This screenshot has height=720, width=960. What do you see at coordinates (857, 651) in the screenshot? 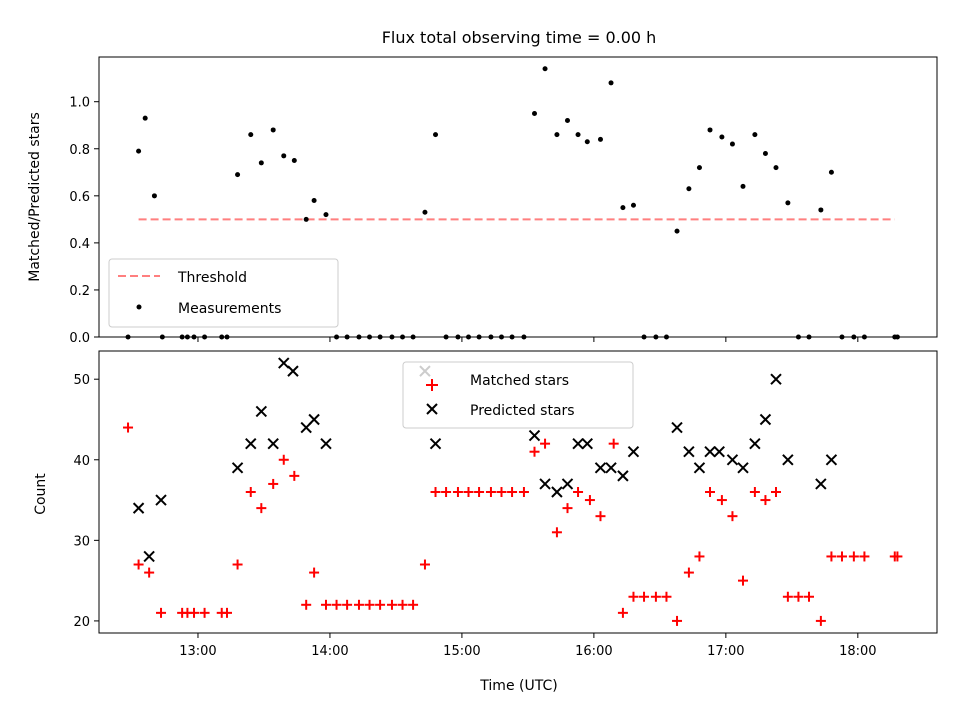
I see `bottom-xtick-label: 18:00` at bounding box center [857, 651].